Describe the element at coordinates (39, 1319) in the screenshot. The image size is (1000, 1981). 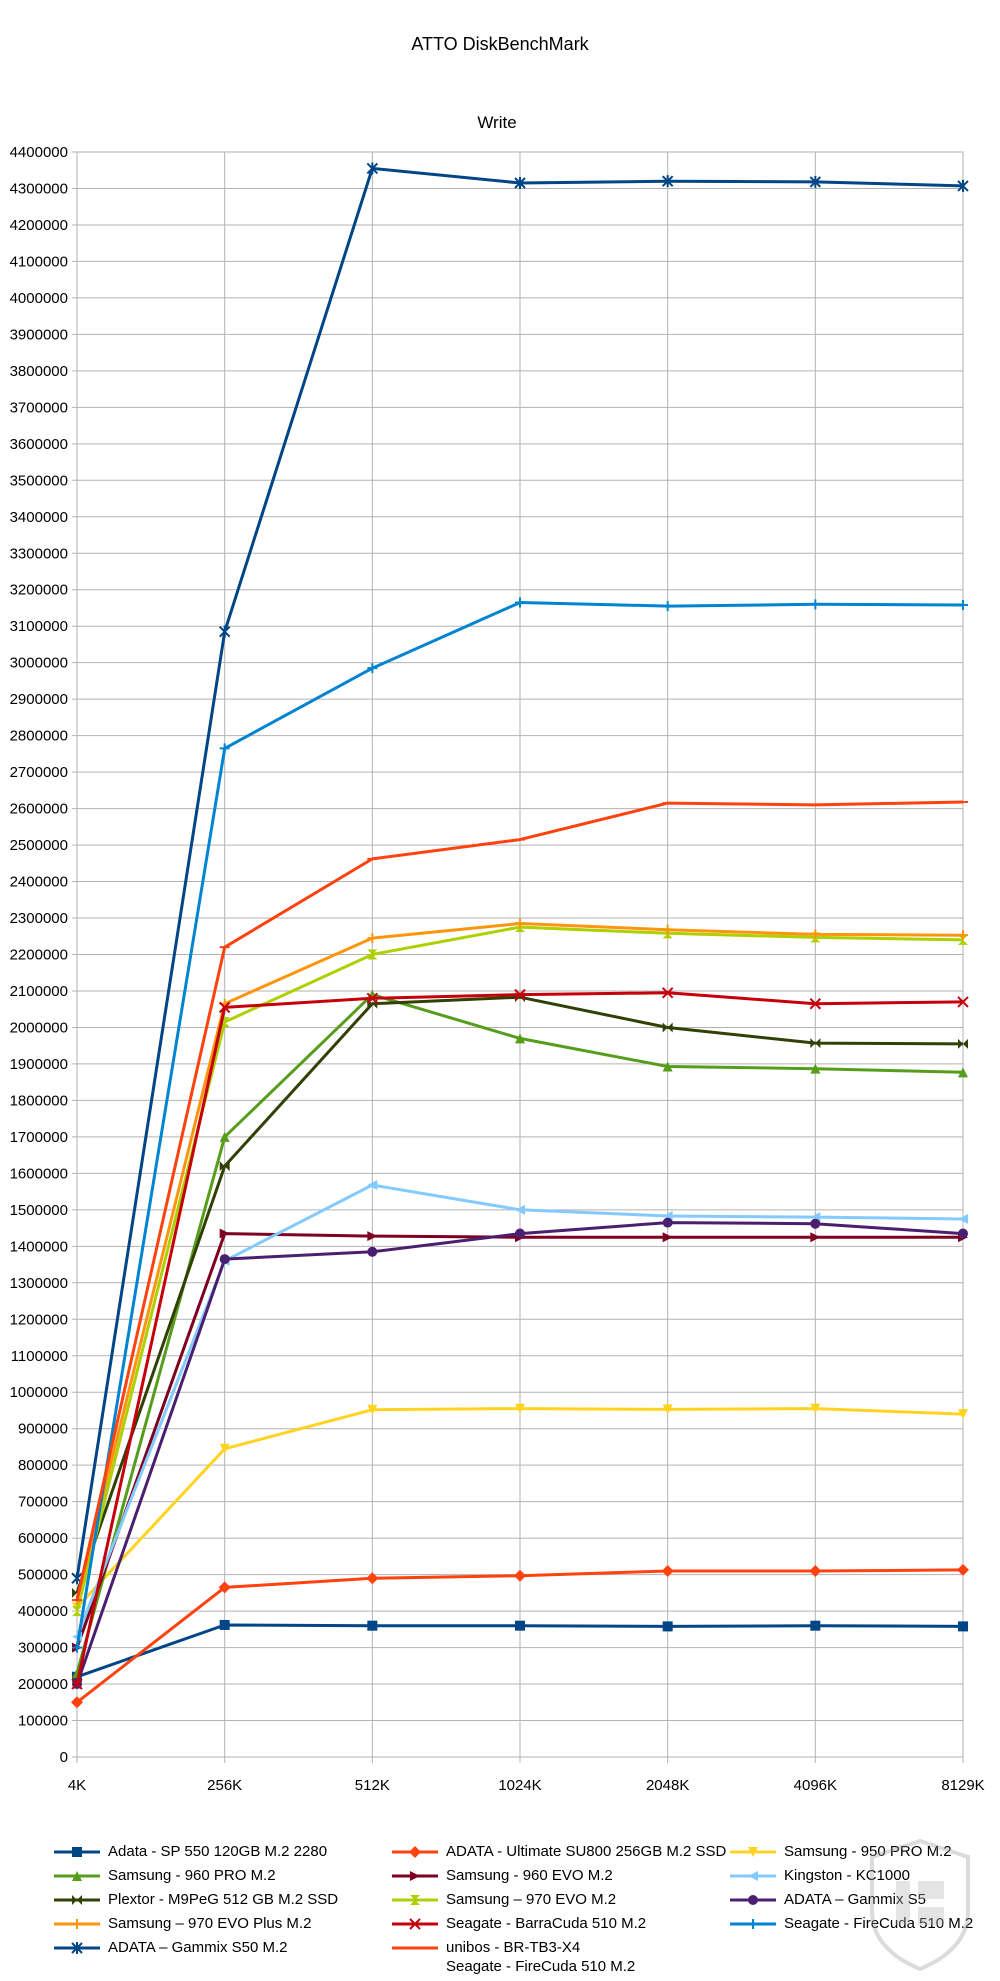
I see `y-tick-label: 1200000` at that location.